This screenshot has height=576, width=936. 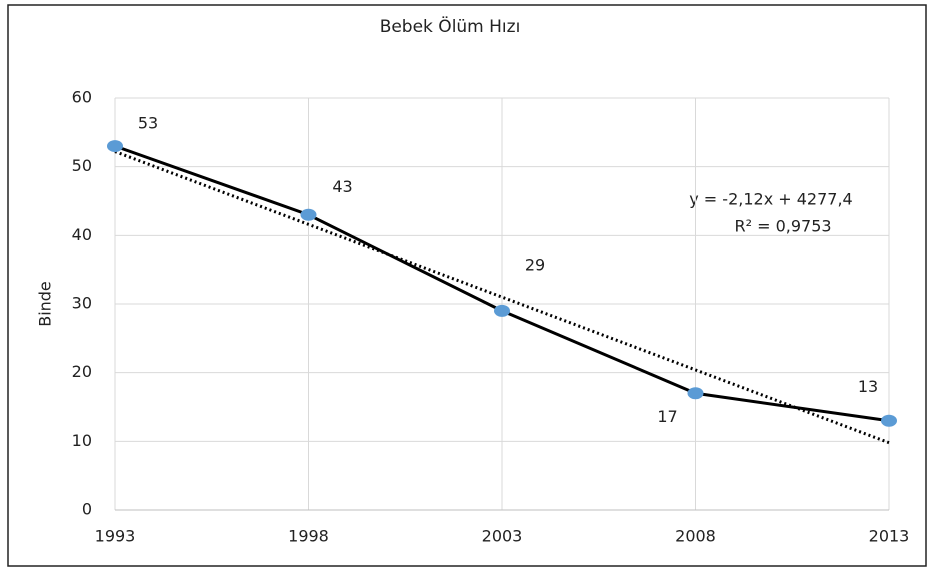 I want to click on data-label: 29, so click(x=535, y=264).